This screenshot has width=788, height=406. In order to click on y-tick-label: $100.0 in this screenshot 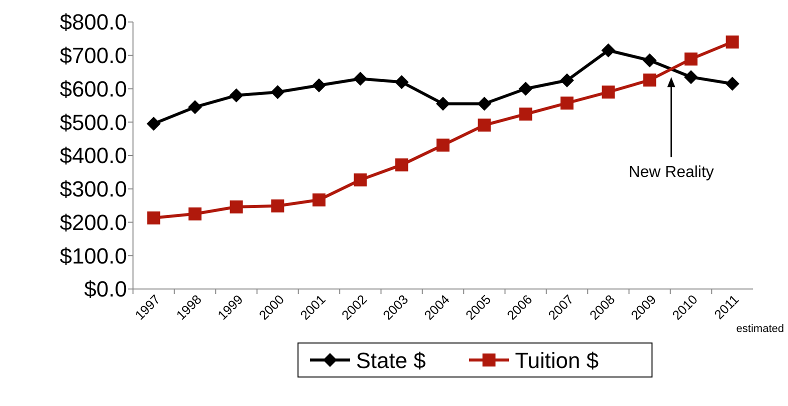, I will do `click(93, 255)`.